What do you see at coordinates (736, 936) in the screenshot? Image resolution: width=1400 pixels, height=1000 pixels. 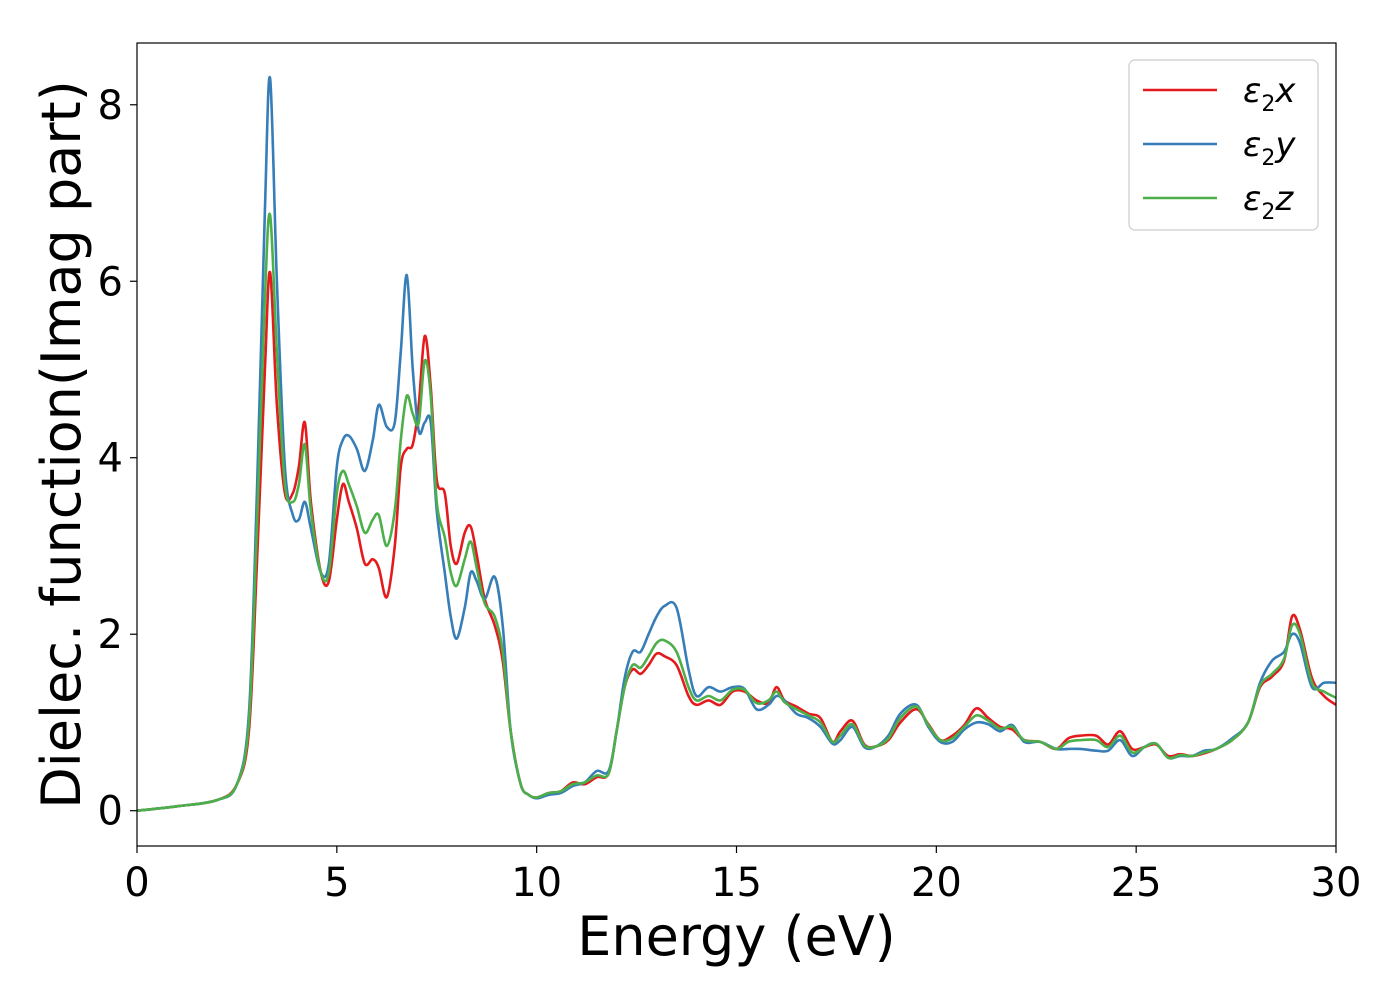 I see `x-axis-title: Energy (eV)` at bounding box center [736, 936].